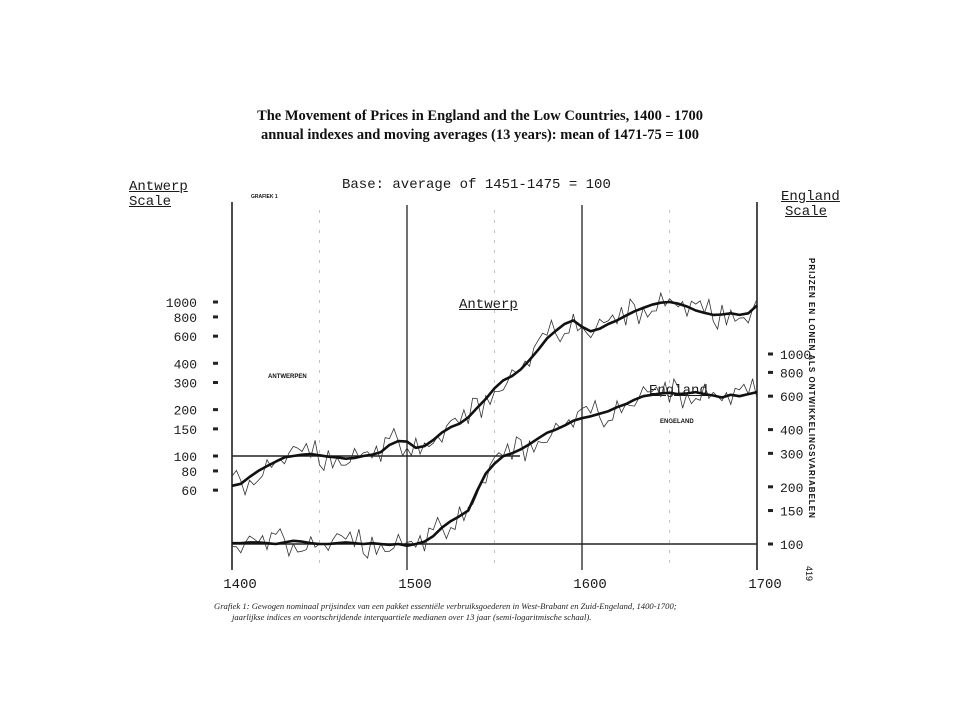 The width and height of the screenshot is (960, 720). I want to click on left-scale-title-2: Scale, so click(150, 202).